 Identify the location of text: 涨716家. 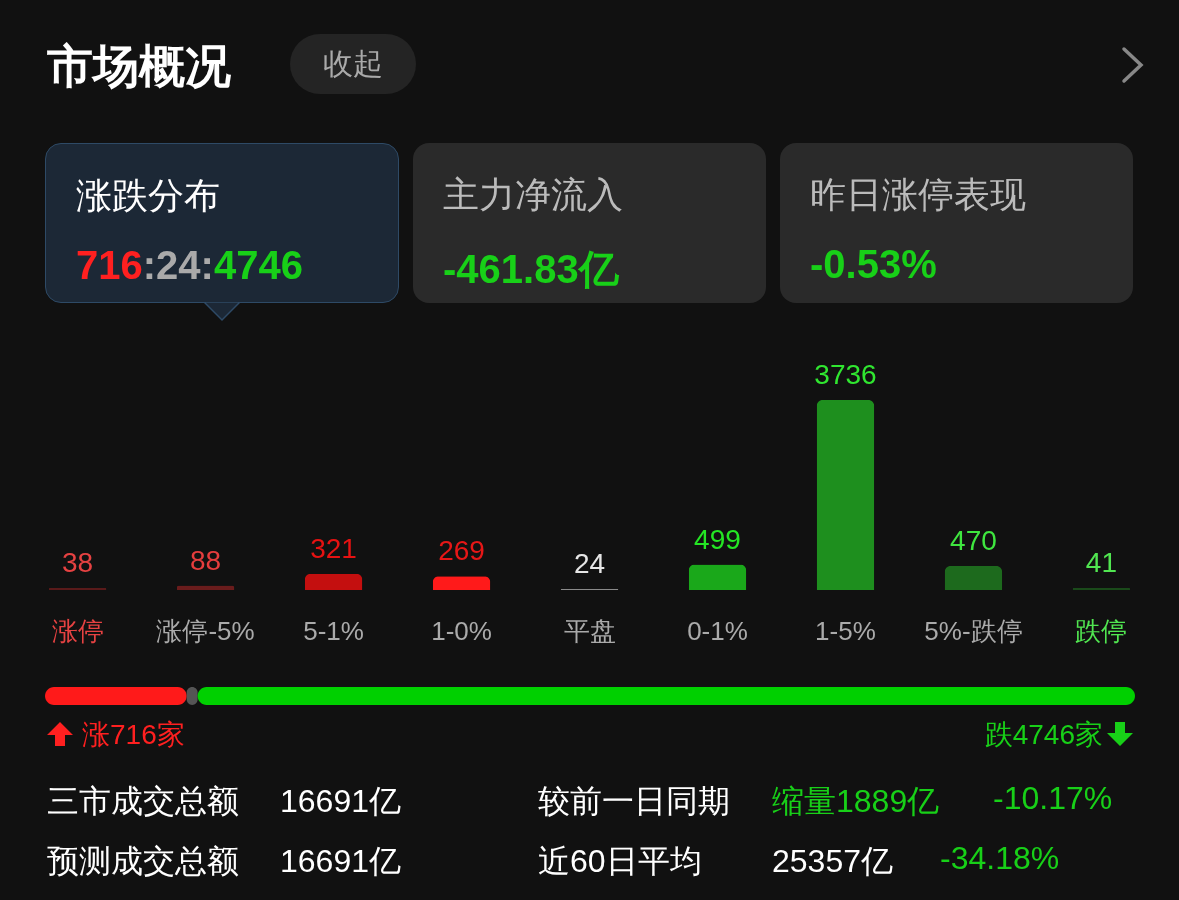
(133, 735).